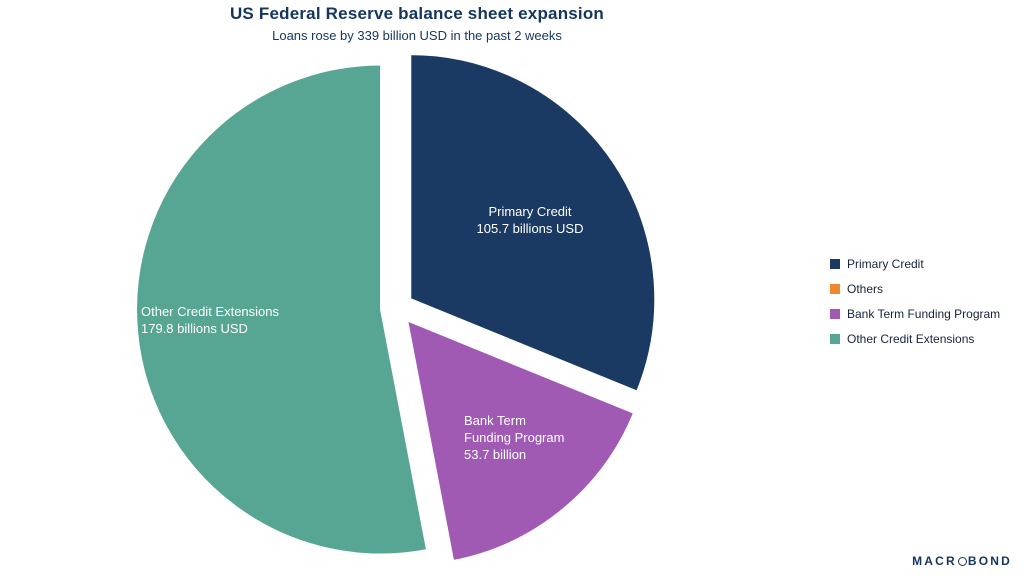 This screenshot has height=576, width=1024. I want to click on legend-item-other-credit-extensions: Other Credit Extensions, so click(915, 339).